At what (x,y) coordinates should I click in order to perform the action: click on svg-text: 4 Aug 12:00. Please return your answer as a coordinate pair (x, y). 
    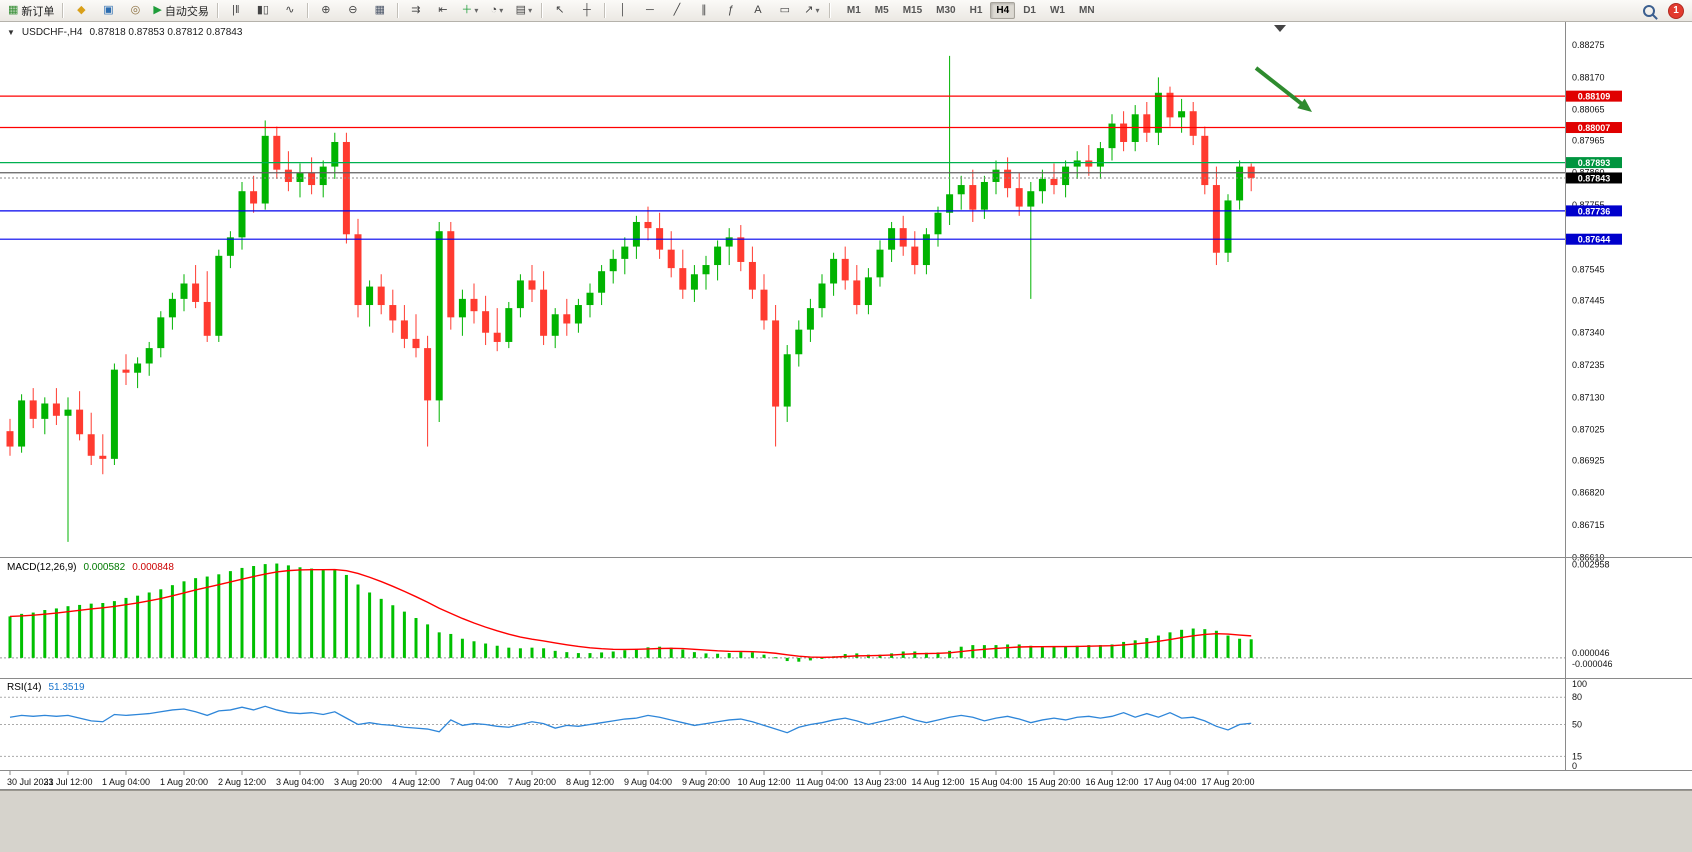
    Looking at the image, I should click on (416, 782).